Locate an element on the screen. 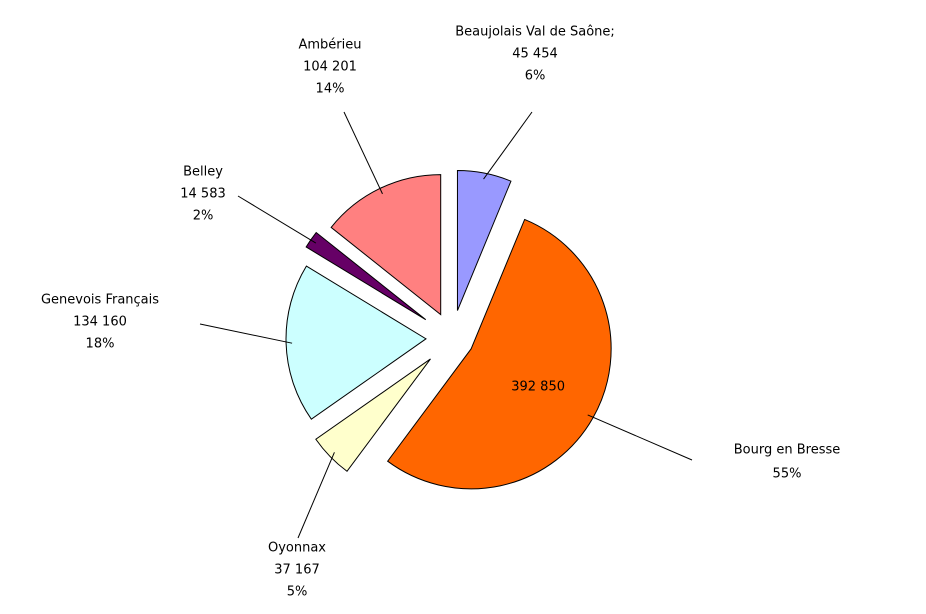 This screenshot has height=614, width=926. percent-label: 18% is located at coordinates (100, 344).